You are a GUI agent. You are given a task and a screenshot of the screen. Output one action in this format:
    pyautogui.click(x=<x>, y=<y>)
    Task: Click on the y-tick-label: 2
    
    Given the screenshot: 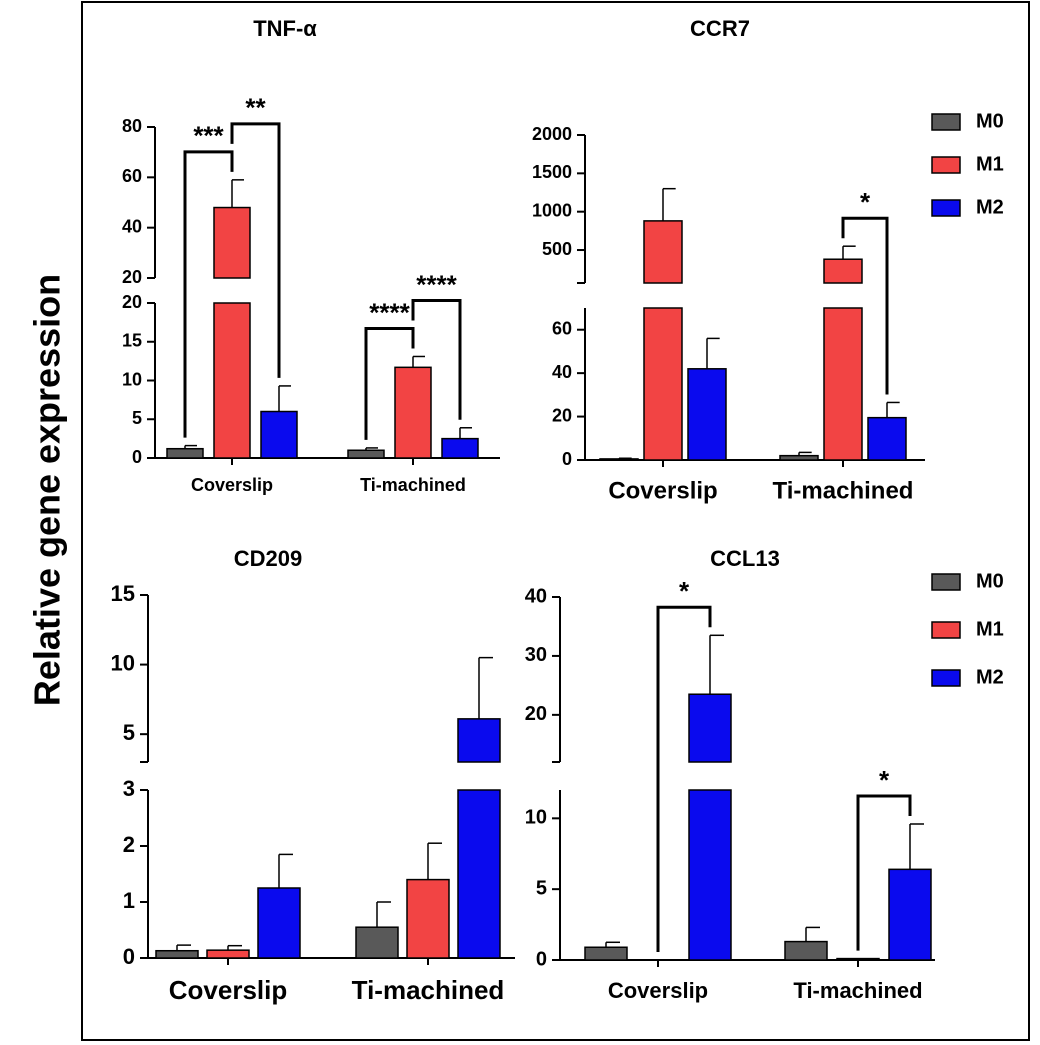 What is the action you would take?
    pyautogui.click(x=129, y=844)
    